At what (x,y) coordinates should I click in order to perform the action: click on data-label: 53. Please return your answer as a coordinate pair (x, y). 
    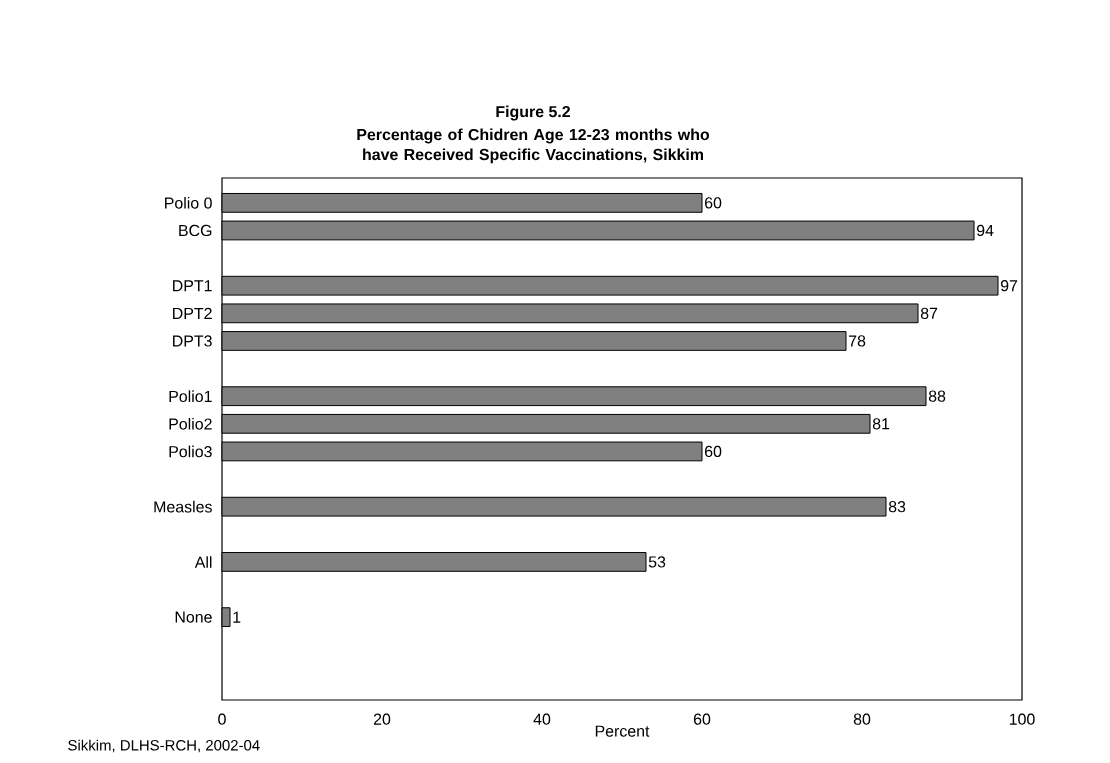
    Looking at the image, I should click on (657, 562).